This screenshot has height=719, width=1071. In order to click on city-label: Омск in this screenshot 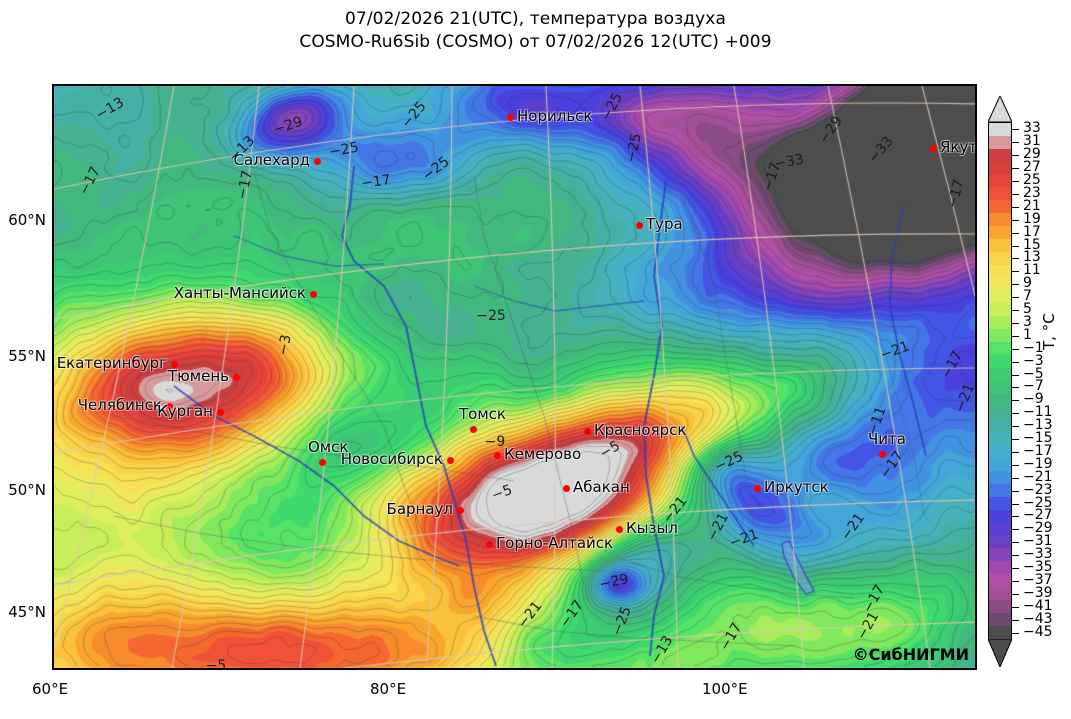, I will do `click(328, 447)`.